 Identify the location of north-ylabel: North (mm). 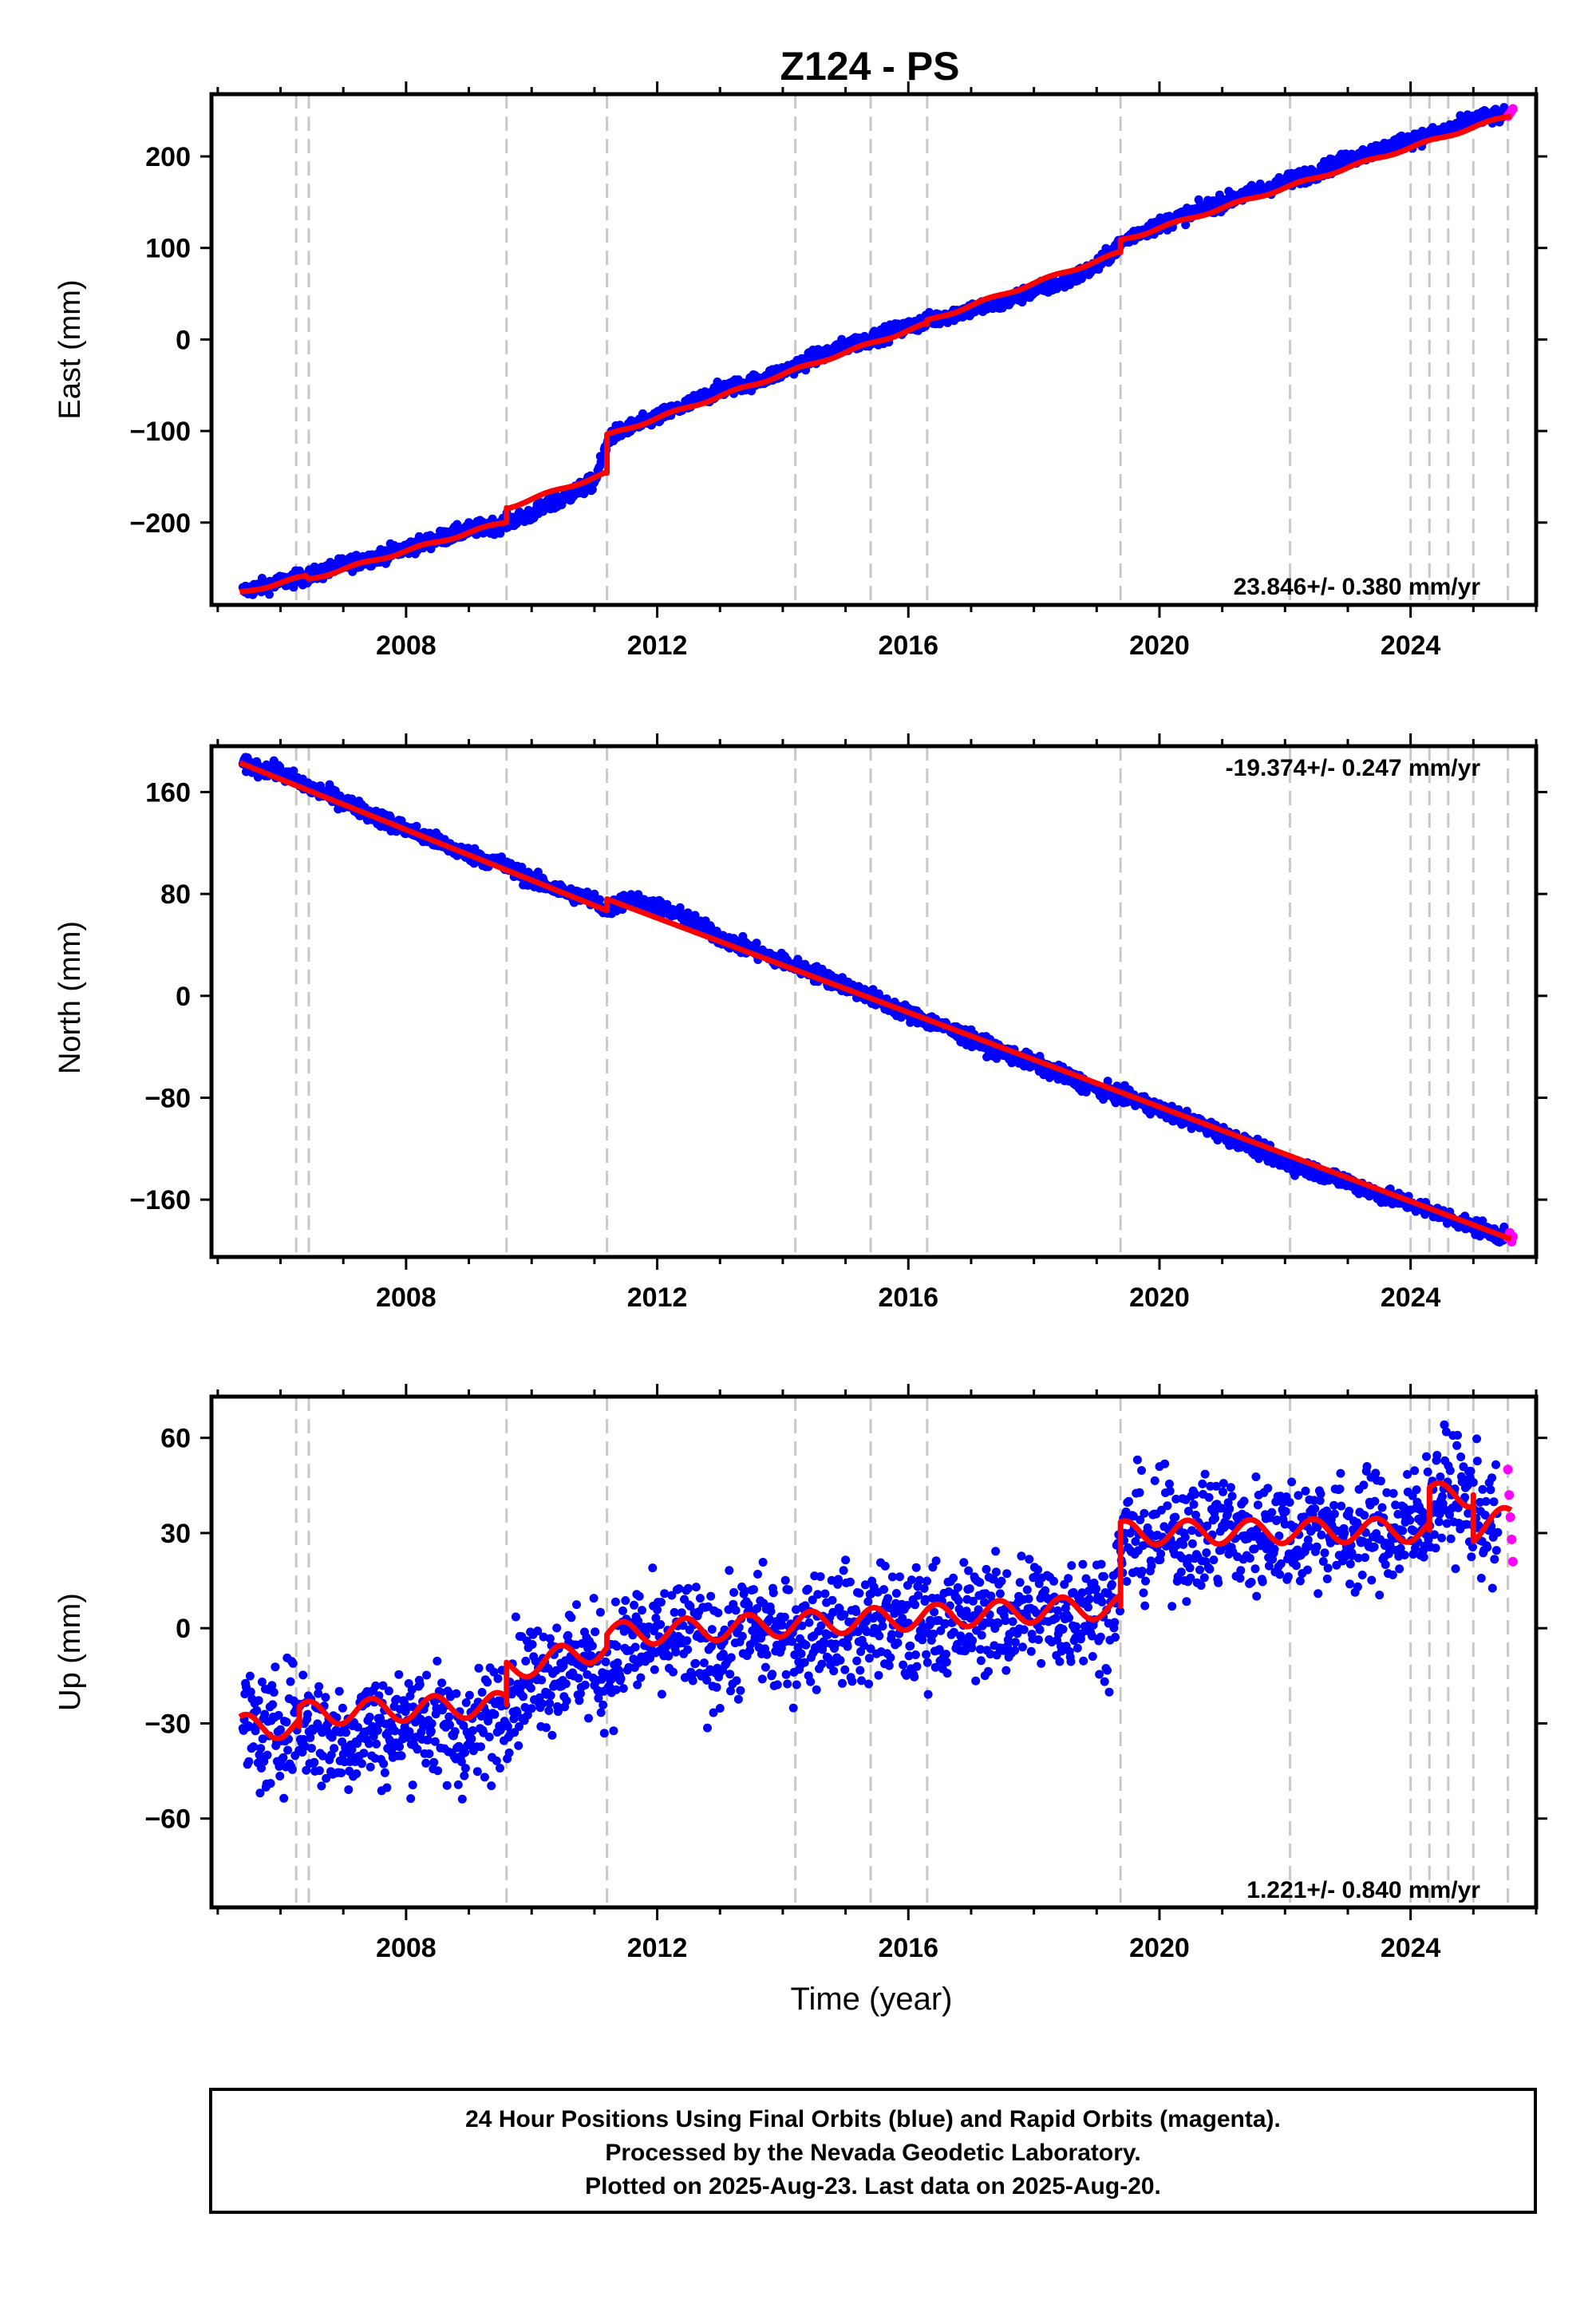
(70, 997).